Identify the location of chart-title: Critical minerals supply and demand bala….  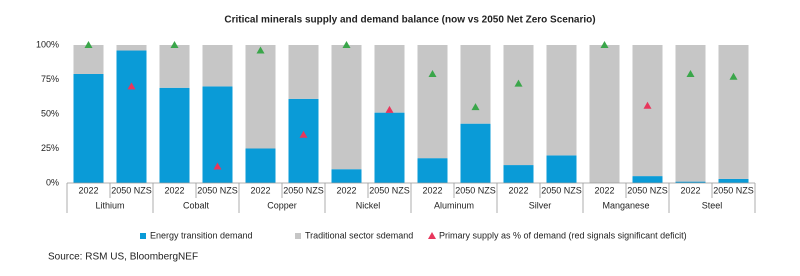
(409, 20).